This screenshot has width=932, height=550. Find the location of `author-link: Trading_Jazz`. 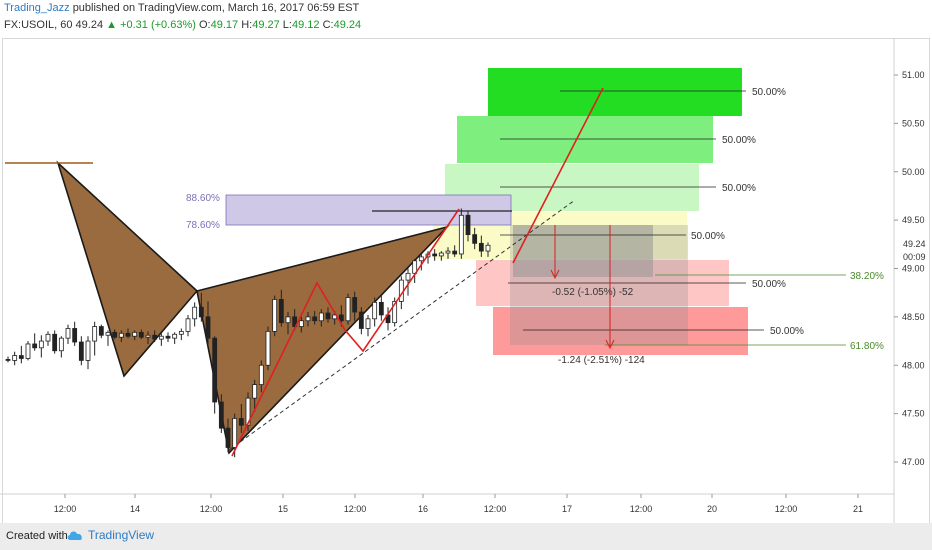

author-link: Trading_Jazz is located at coordinates (37, 8).